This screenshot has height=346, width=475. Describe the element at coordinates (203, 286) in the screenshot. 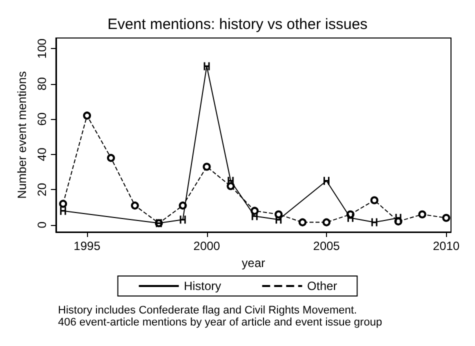

I see `legend-label: History` at that location.